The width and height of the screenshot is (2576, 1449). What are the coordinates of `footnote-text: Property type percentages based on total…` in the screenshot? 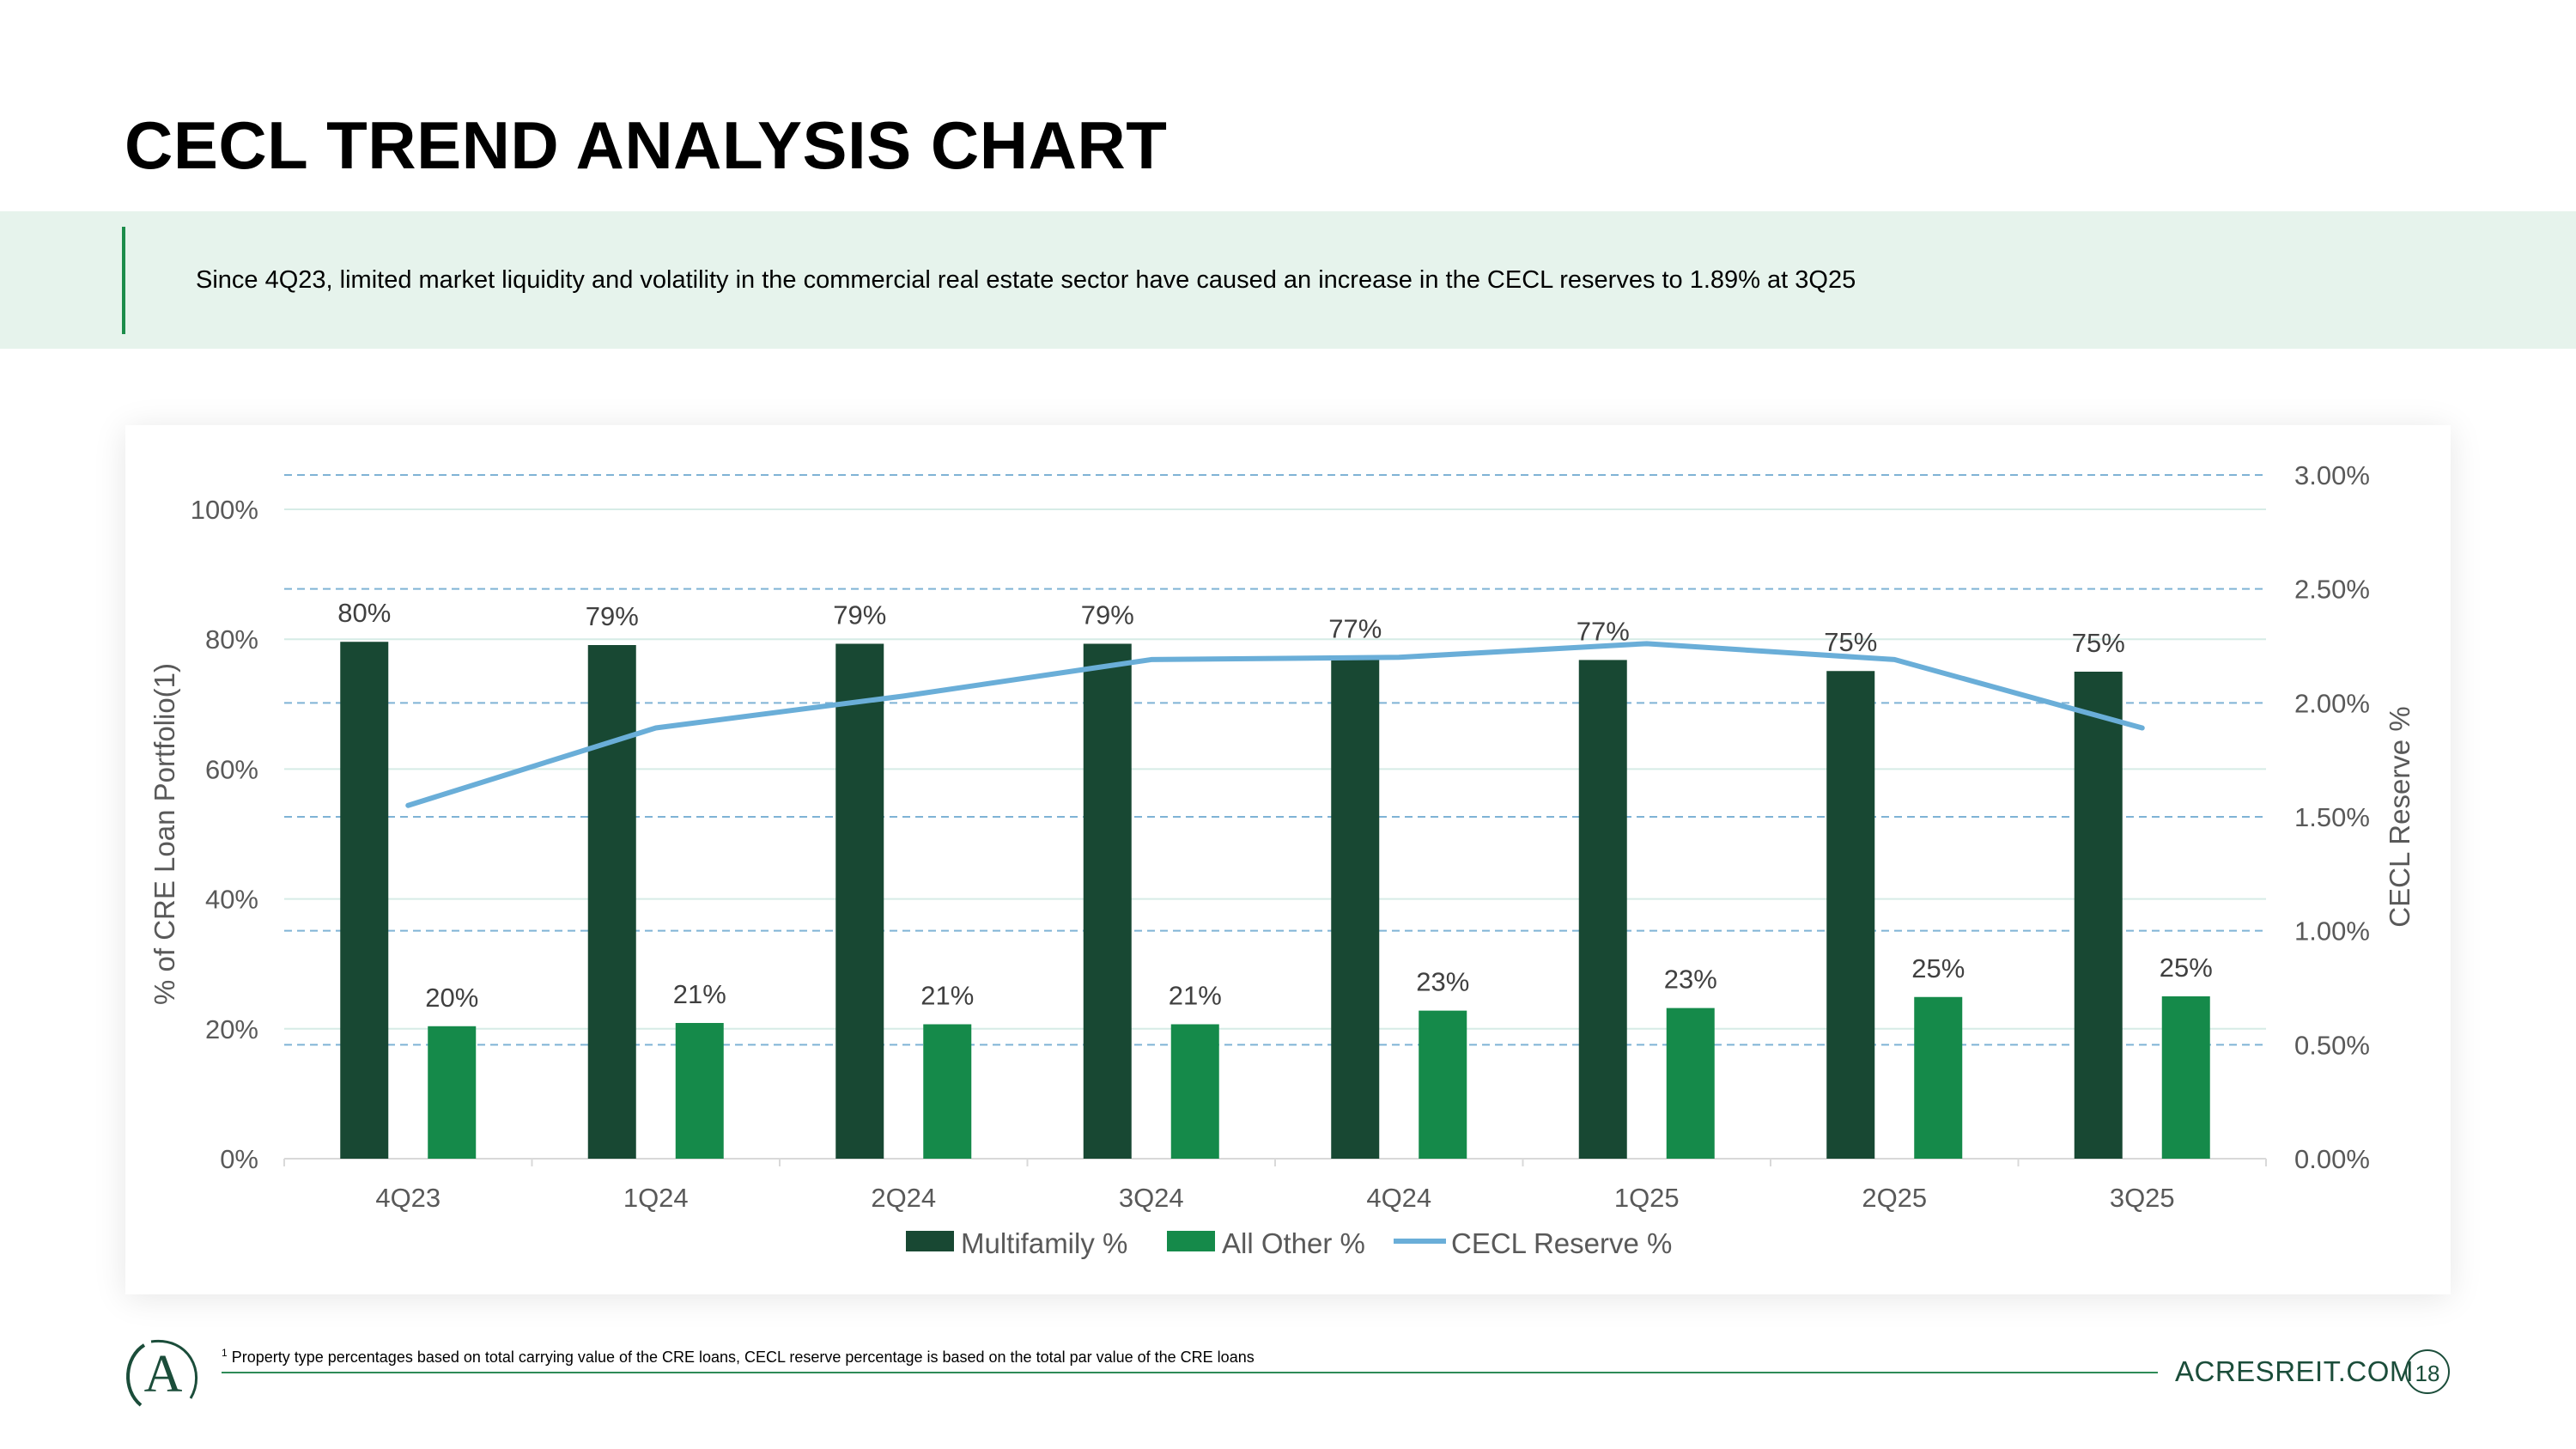 It's located at (743, 1357).